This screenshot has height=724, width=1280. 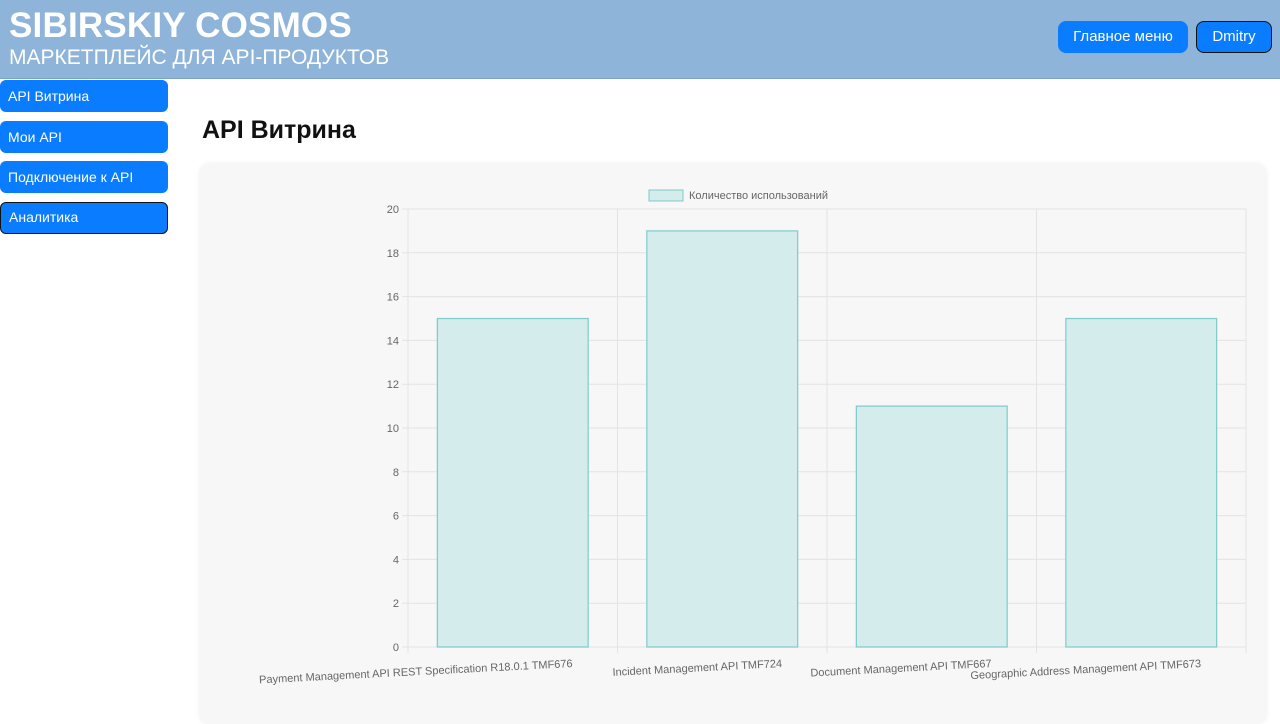 I want to click on sidebar-item-api-showcase: API Витрина, so click(x=84, y=96).